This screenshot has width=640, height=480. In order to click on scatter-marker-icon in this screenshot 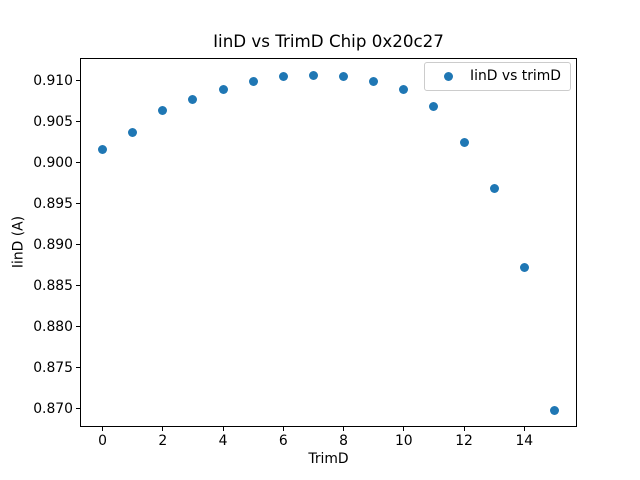, I will do `click(448, 76)`.